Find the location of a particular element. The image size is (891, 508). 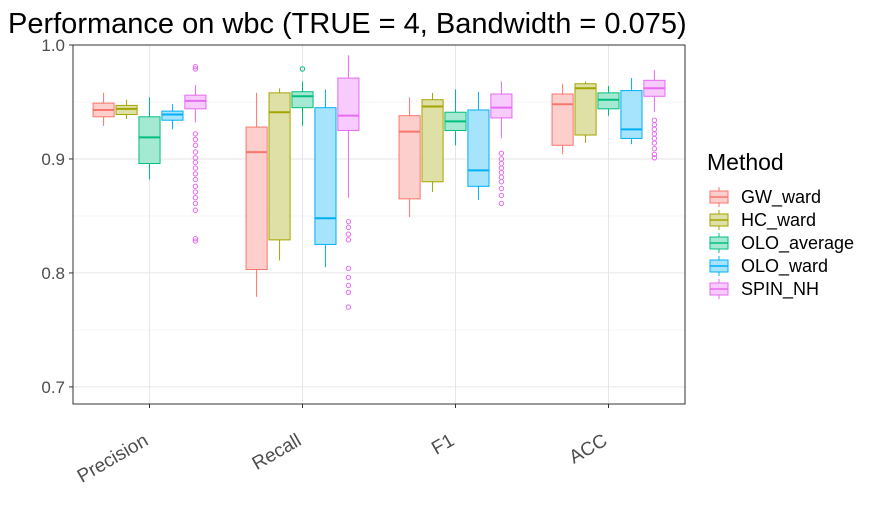

legend-item-HC_ward: HC_ward is located at coordinates (762, 220).